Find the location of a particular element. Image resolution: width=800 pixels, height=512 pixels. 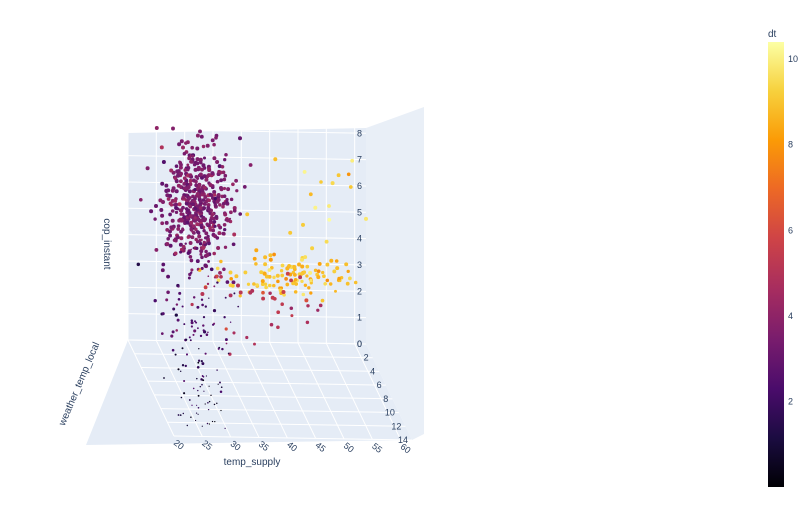

y-axis-title: weather_temp_local is located at coordinates (79, 385).